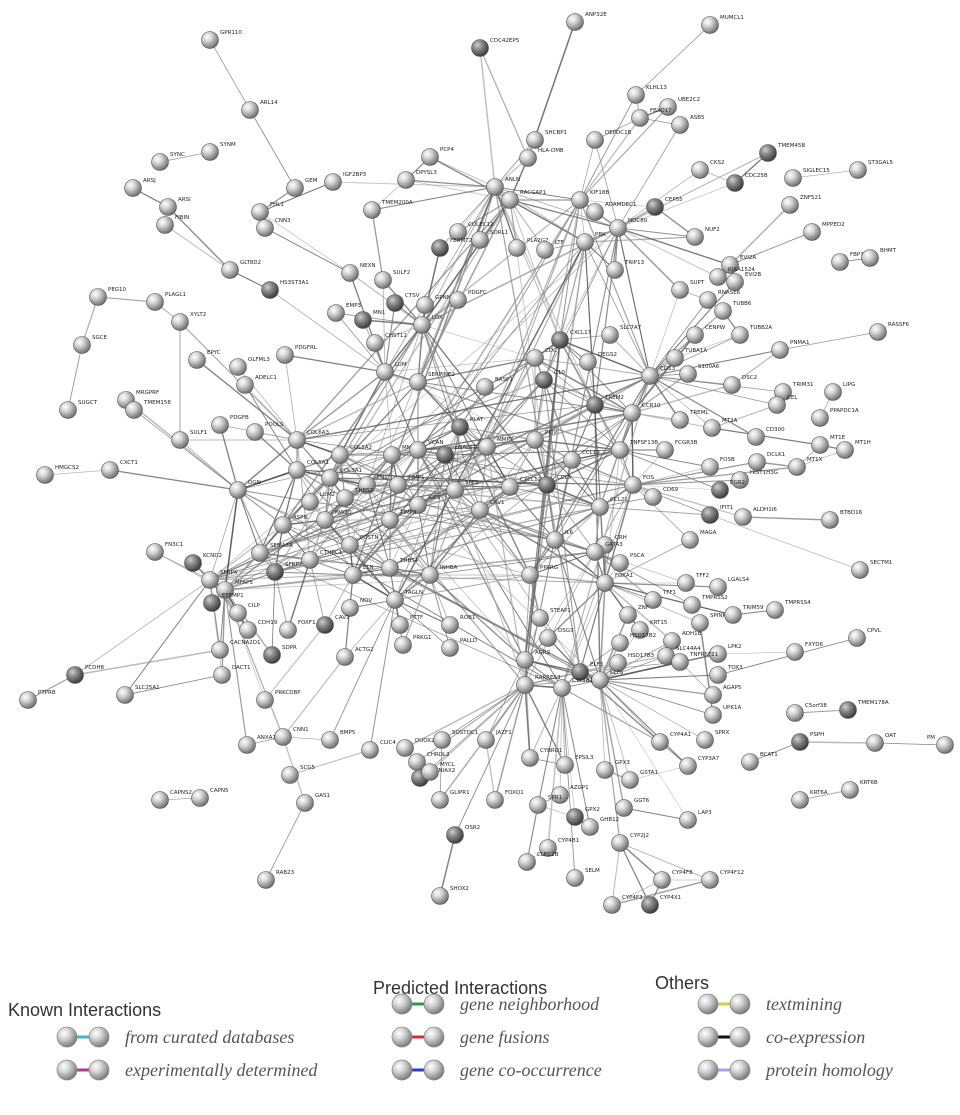  Describe the element at coordinates (236, 649) in the screenshot. I see `protein-node-cacna2d1: CACNA2D1` at that location.